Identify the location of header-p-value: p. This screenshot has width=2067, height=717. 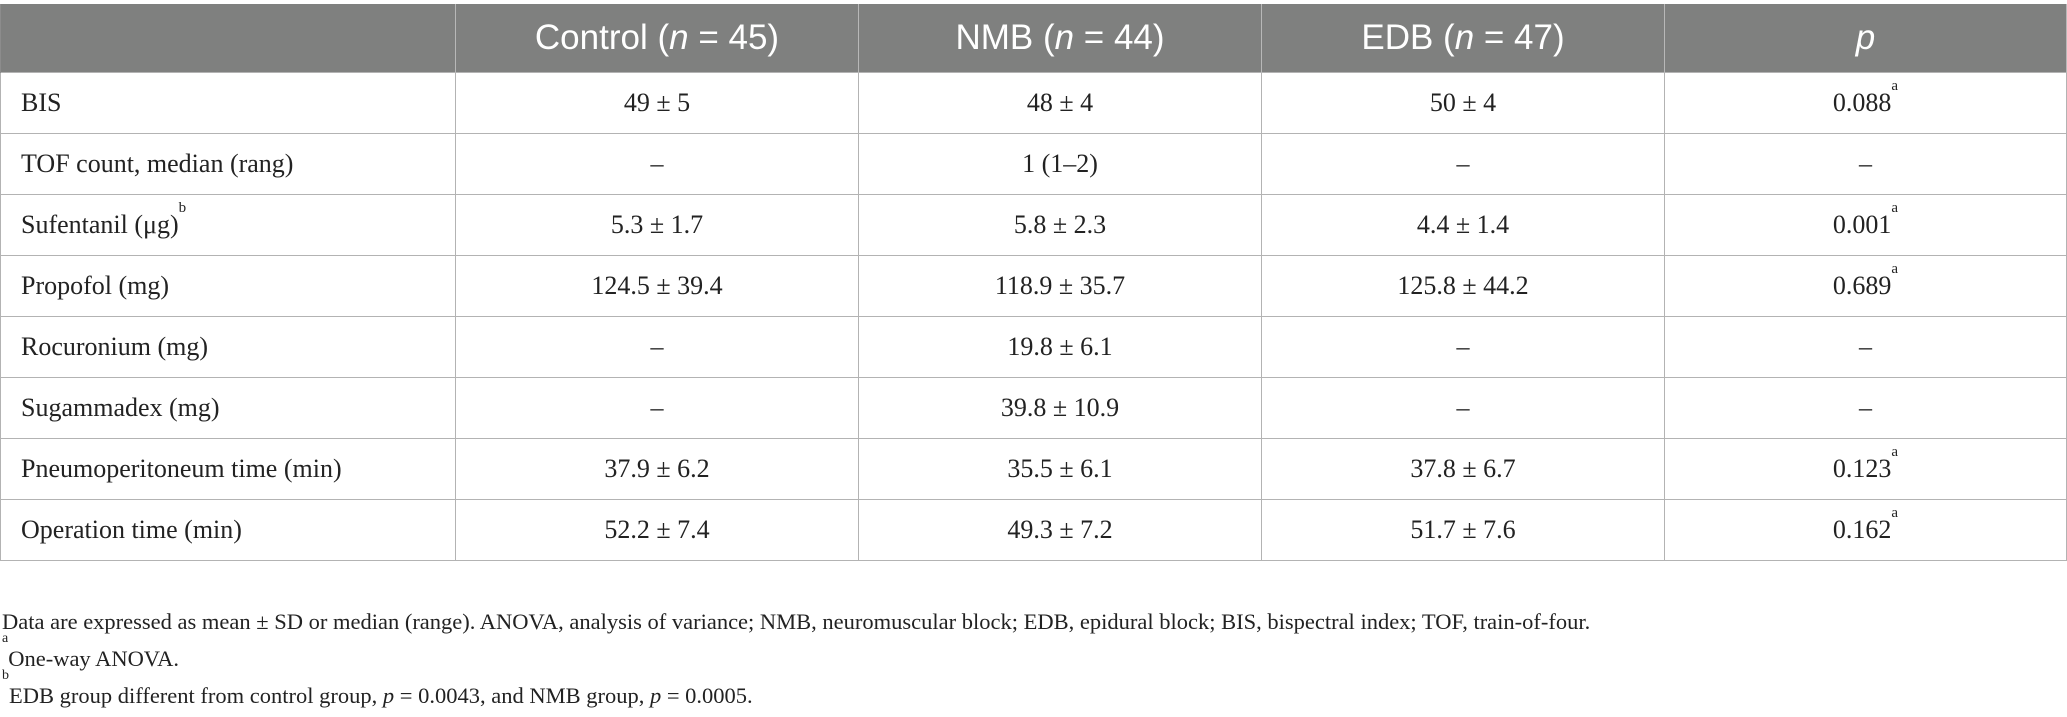
(1865, 38).